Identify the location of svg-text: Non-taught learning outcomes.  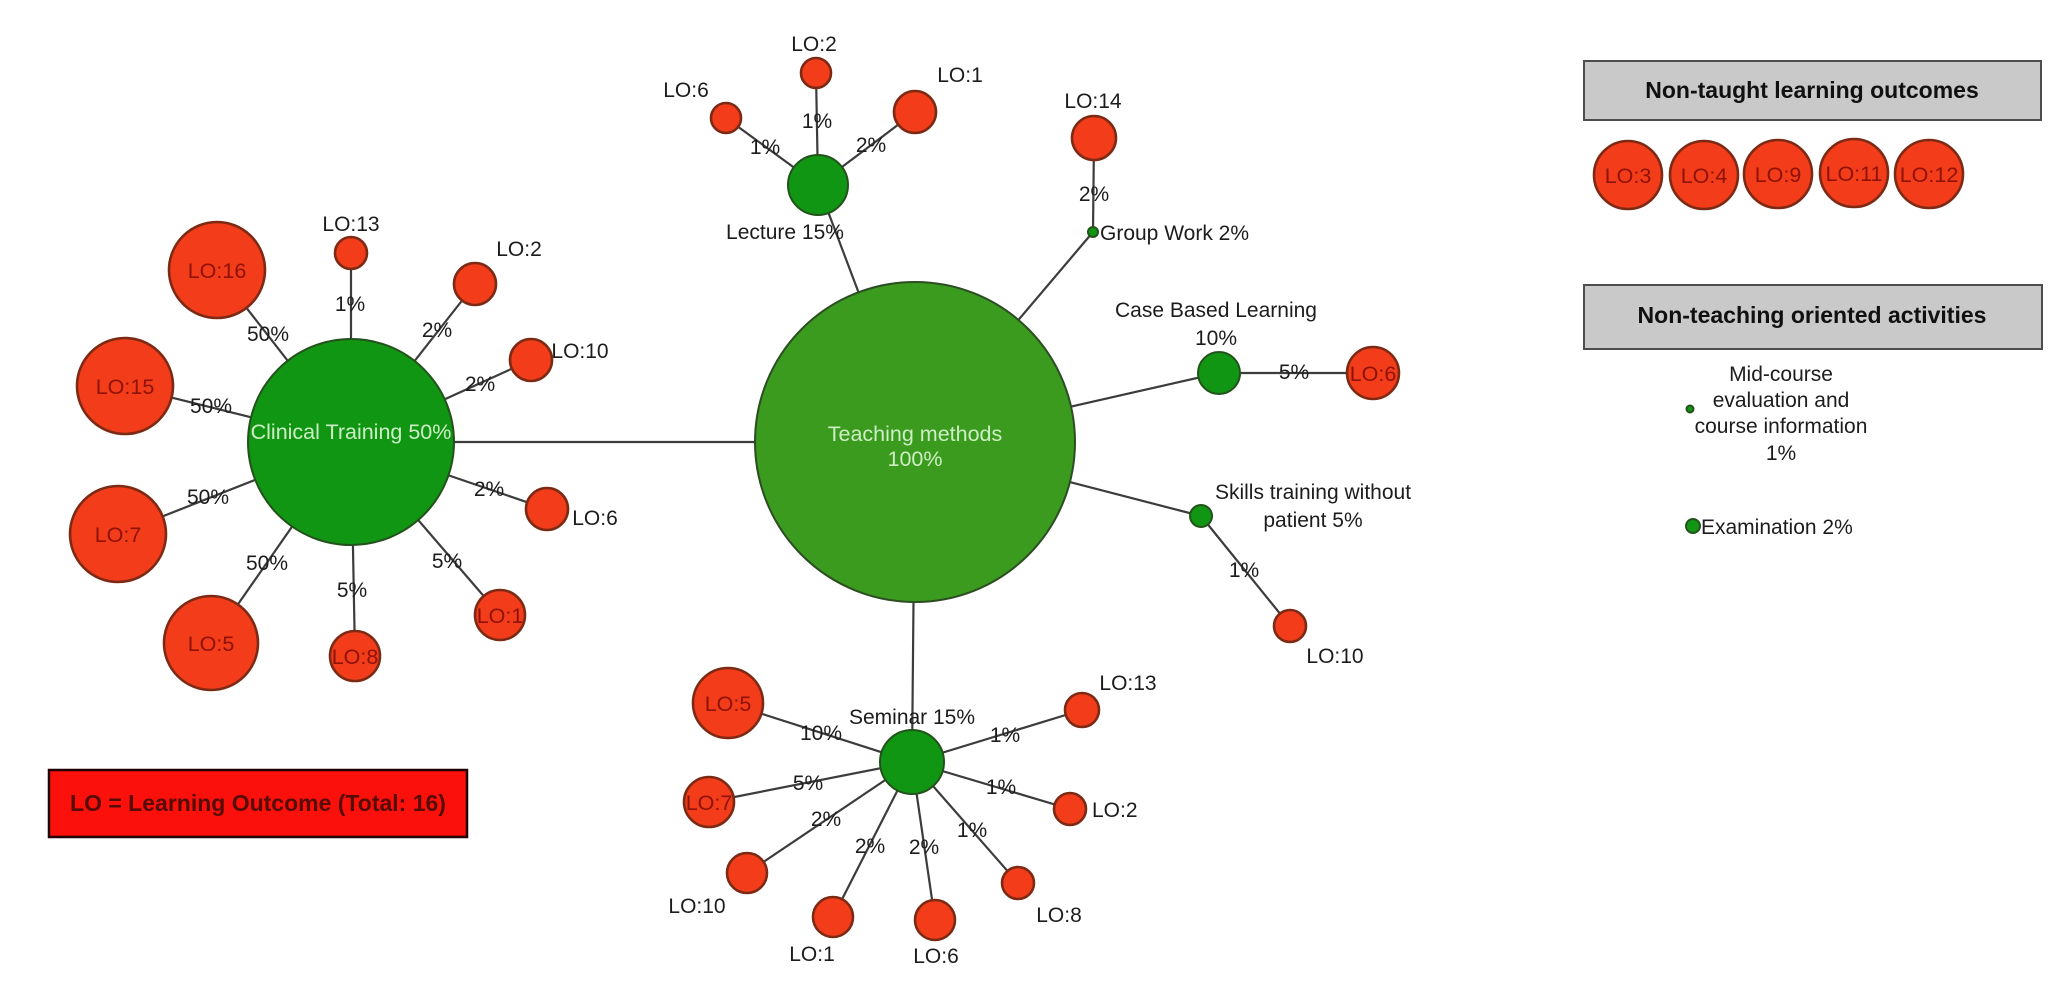
(1812, 90).